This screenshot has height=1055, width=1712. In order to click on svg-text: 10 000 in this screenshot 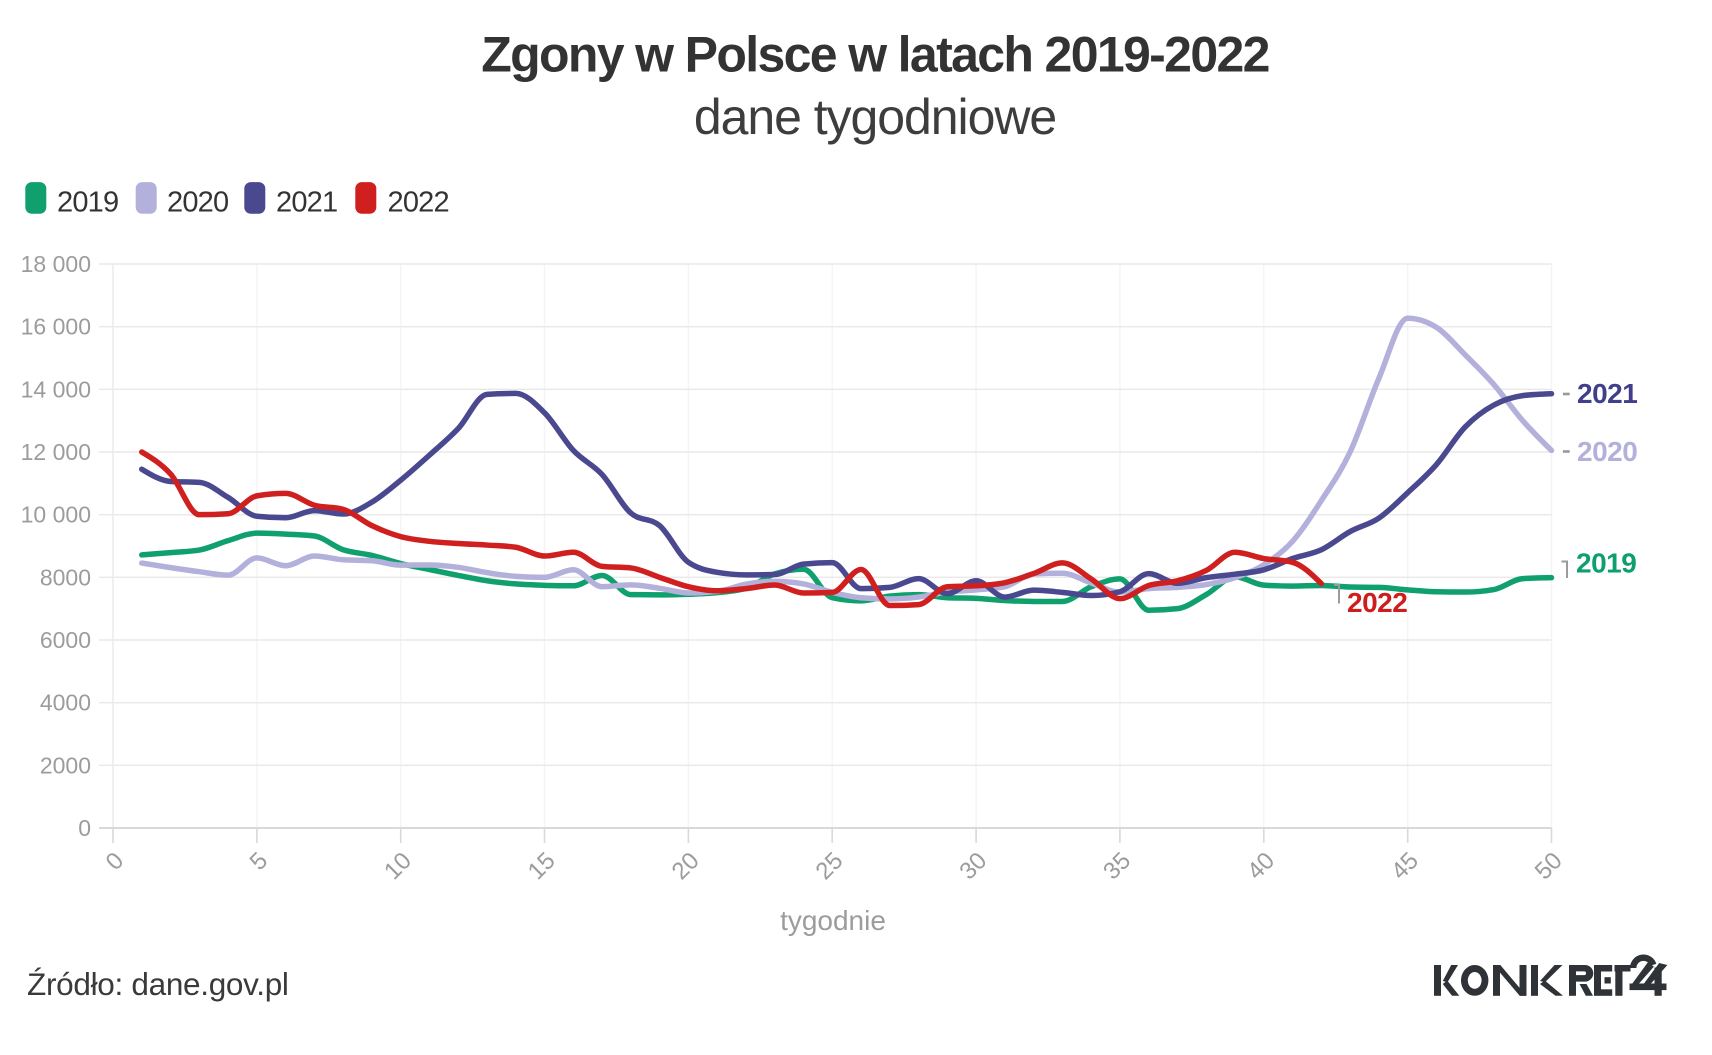, I will do `click(56, 515)`.